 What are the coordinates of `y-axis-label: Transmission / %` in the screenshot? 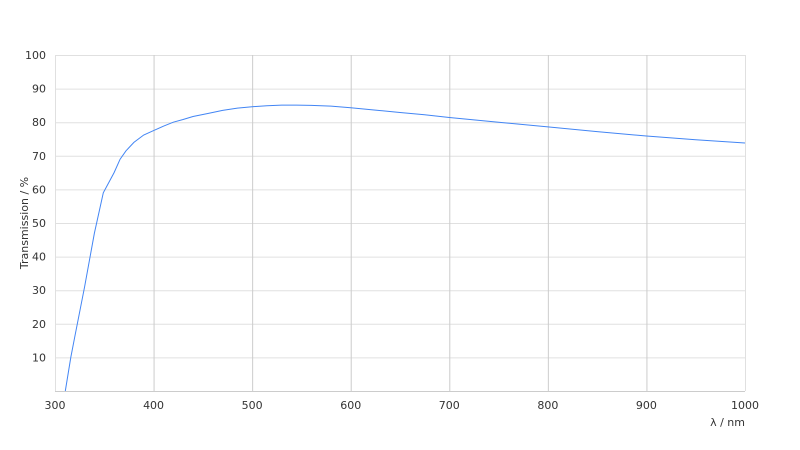 It's located at (24, 223).